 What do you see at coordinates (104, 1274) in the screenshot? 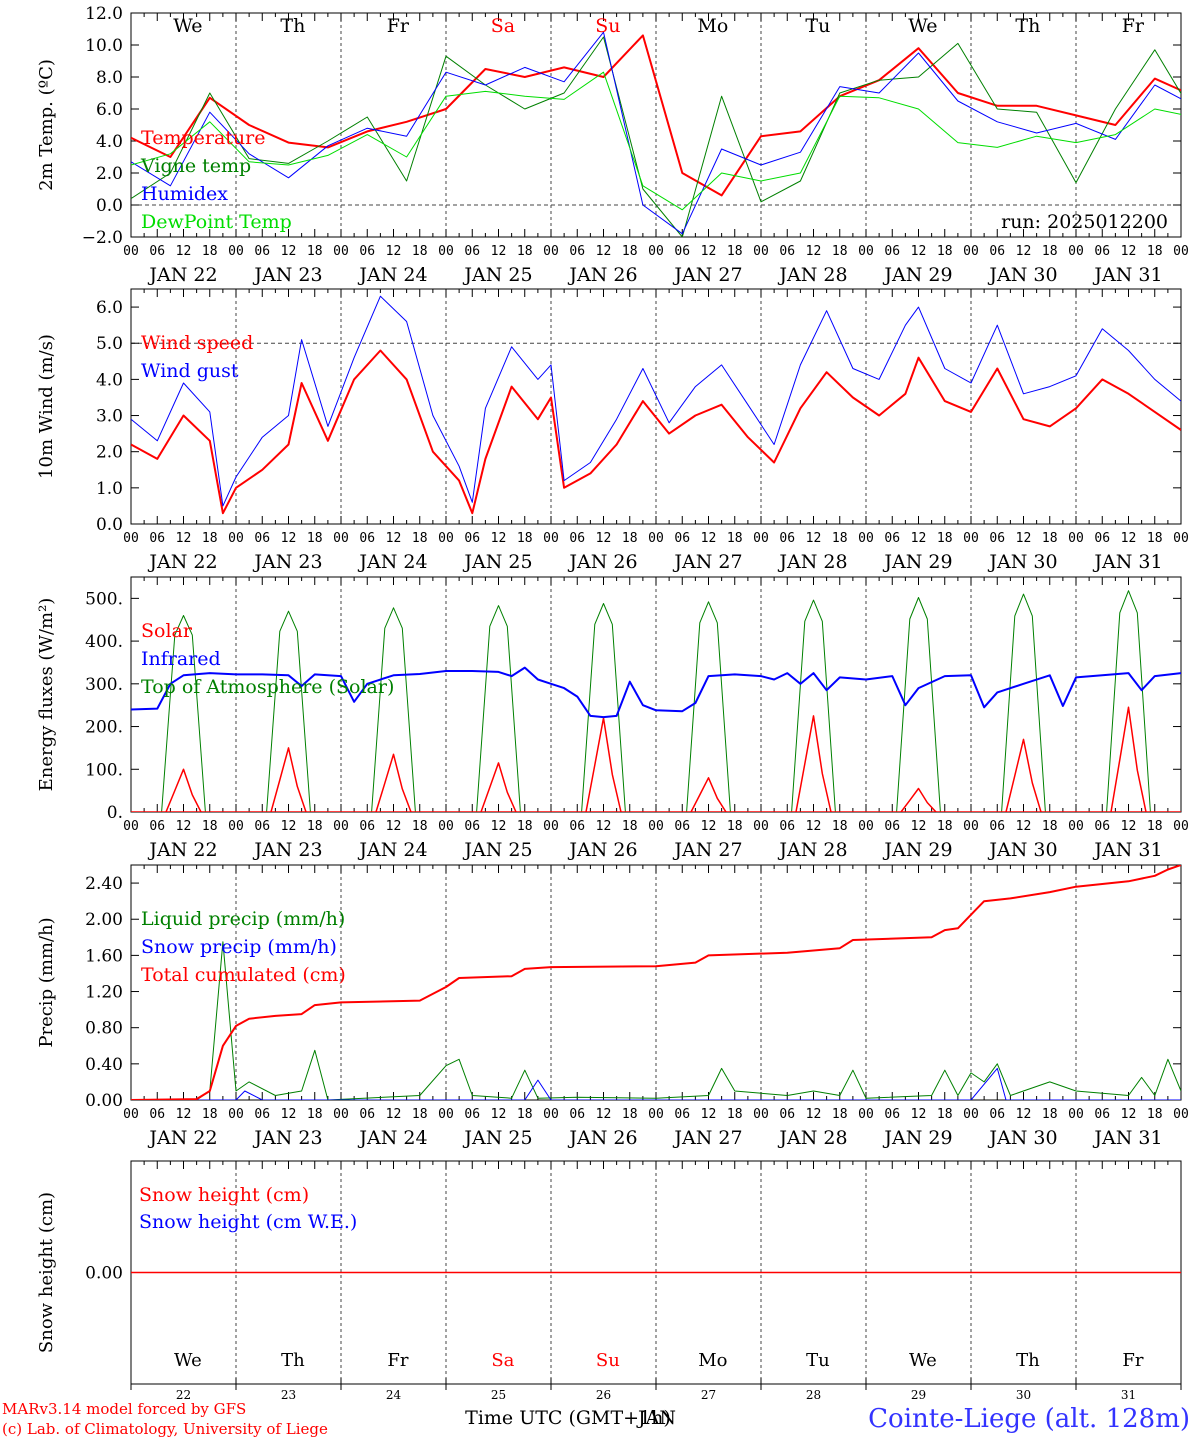
I see `y-tick-label: 0.00` at bounding box center [104, 1274].